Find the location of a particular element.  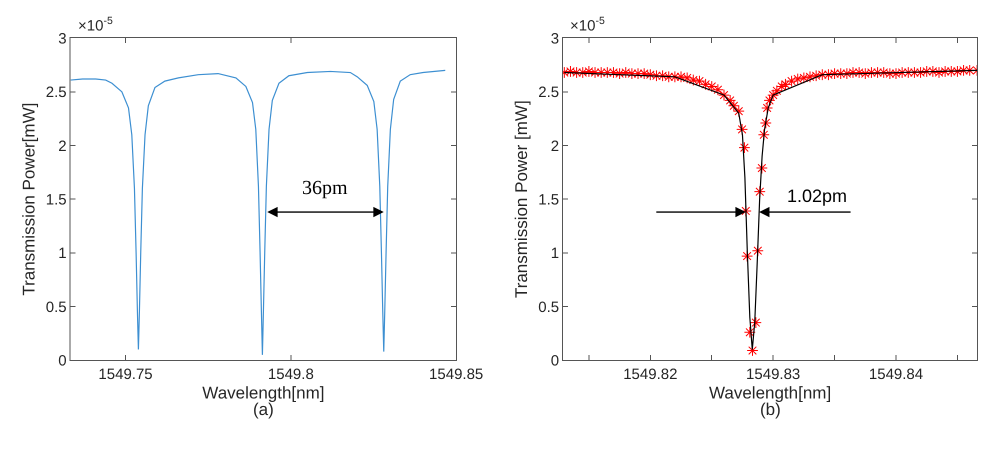

y-axis-title: Transmission Power[mW] is located at coordinates (28, 199).